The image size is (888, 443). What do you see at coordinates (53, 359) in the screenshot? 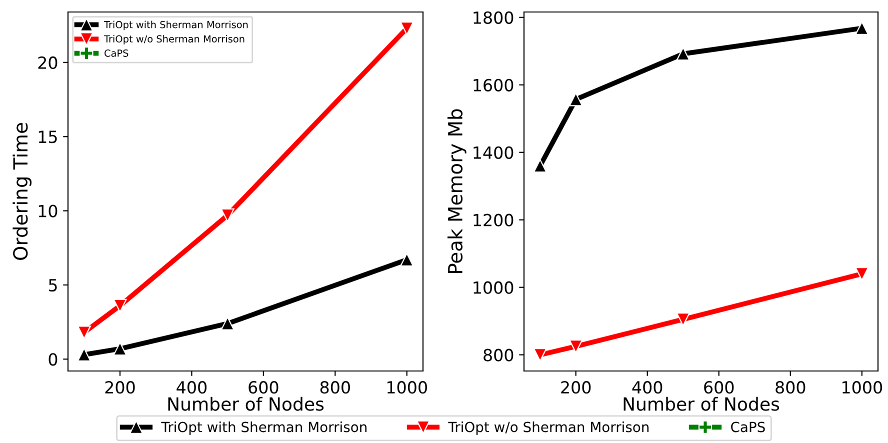
I see `y-tick-label: 0` at bounding box center [53, 359].